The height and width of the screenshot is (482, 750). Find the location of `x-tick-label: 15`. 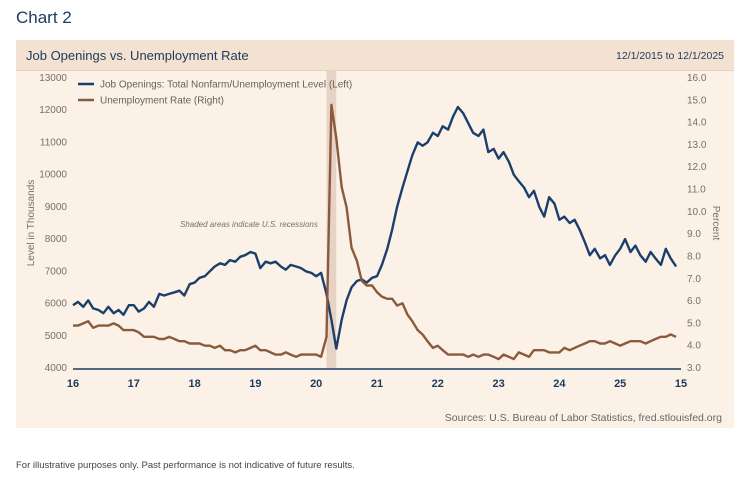

x-tick-label: 15 is located at coordinates (681, 384).